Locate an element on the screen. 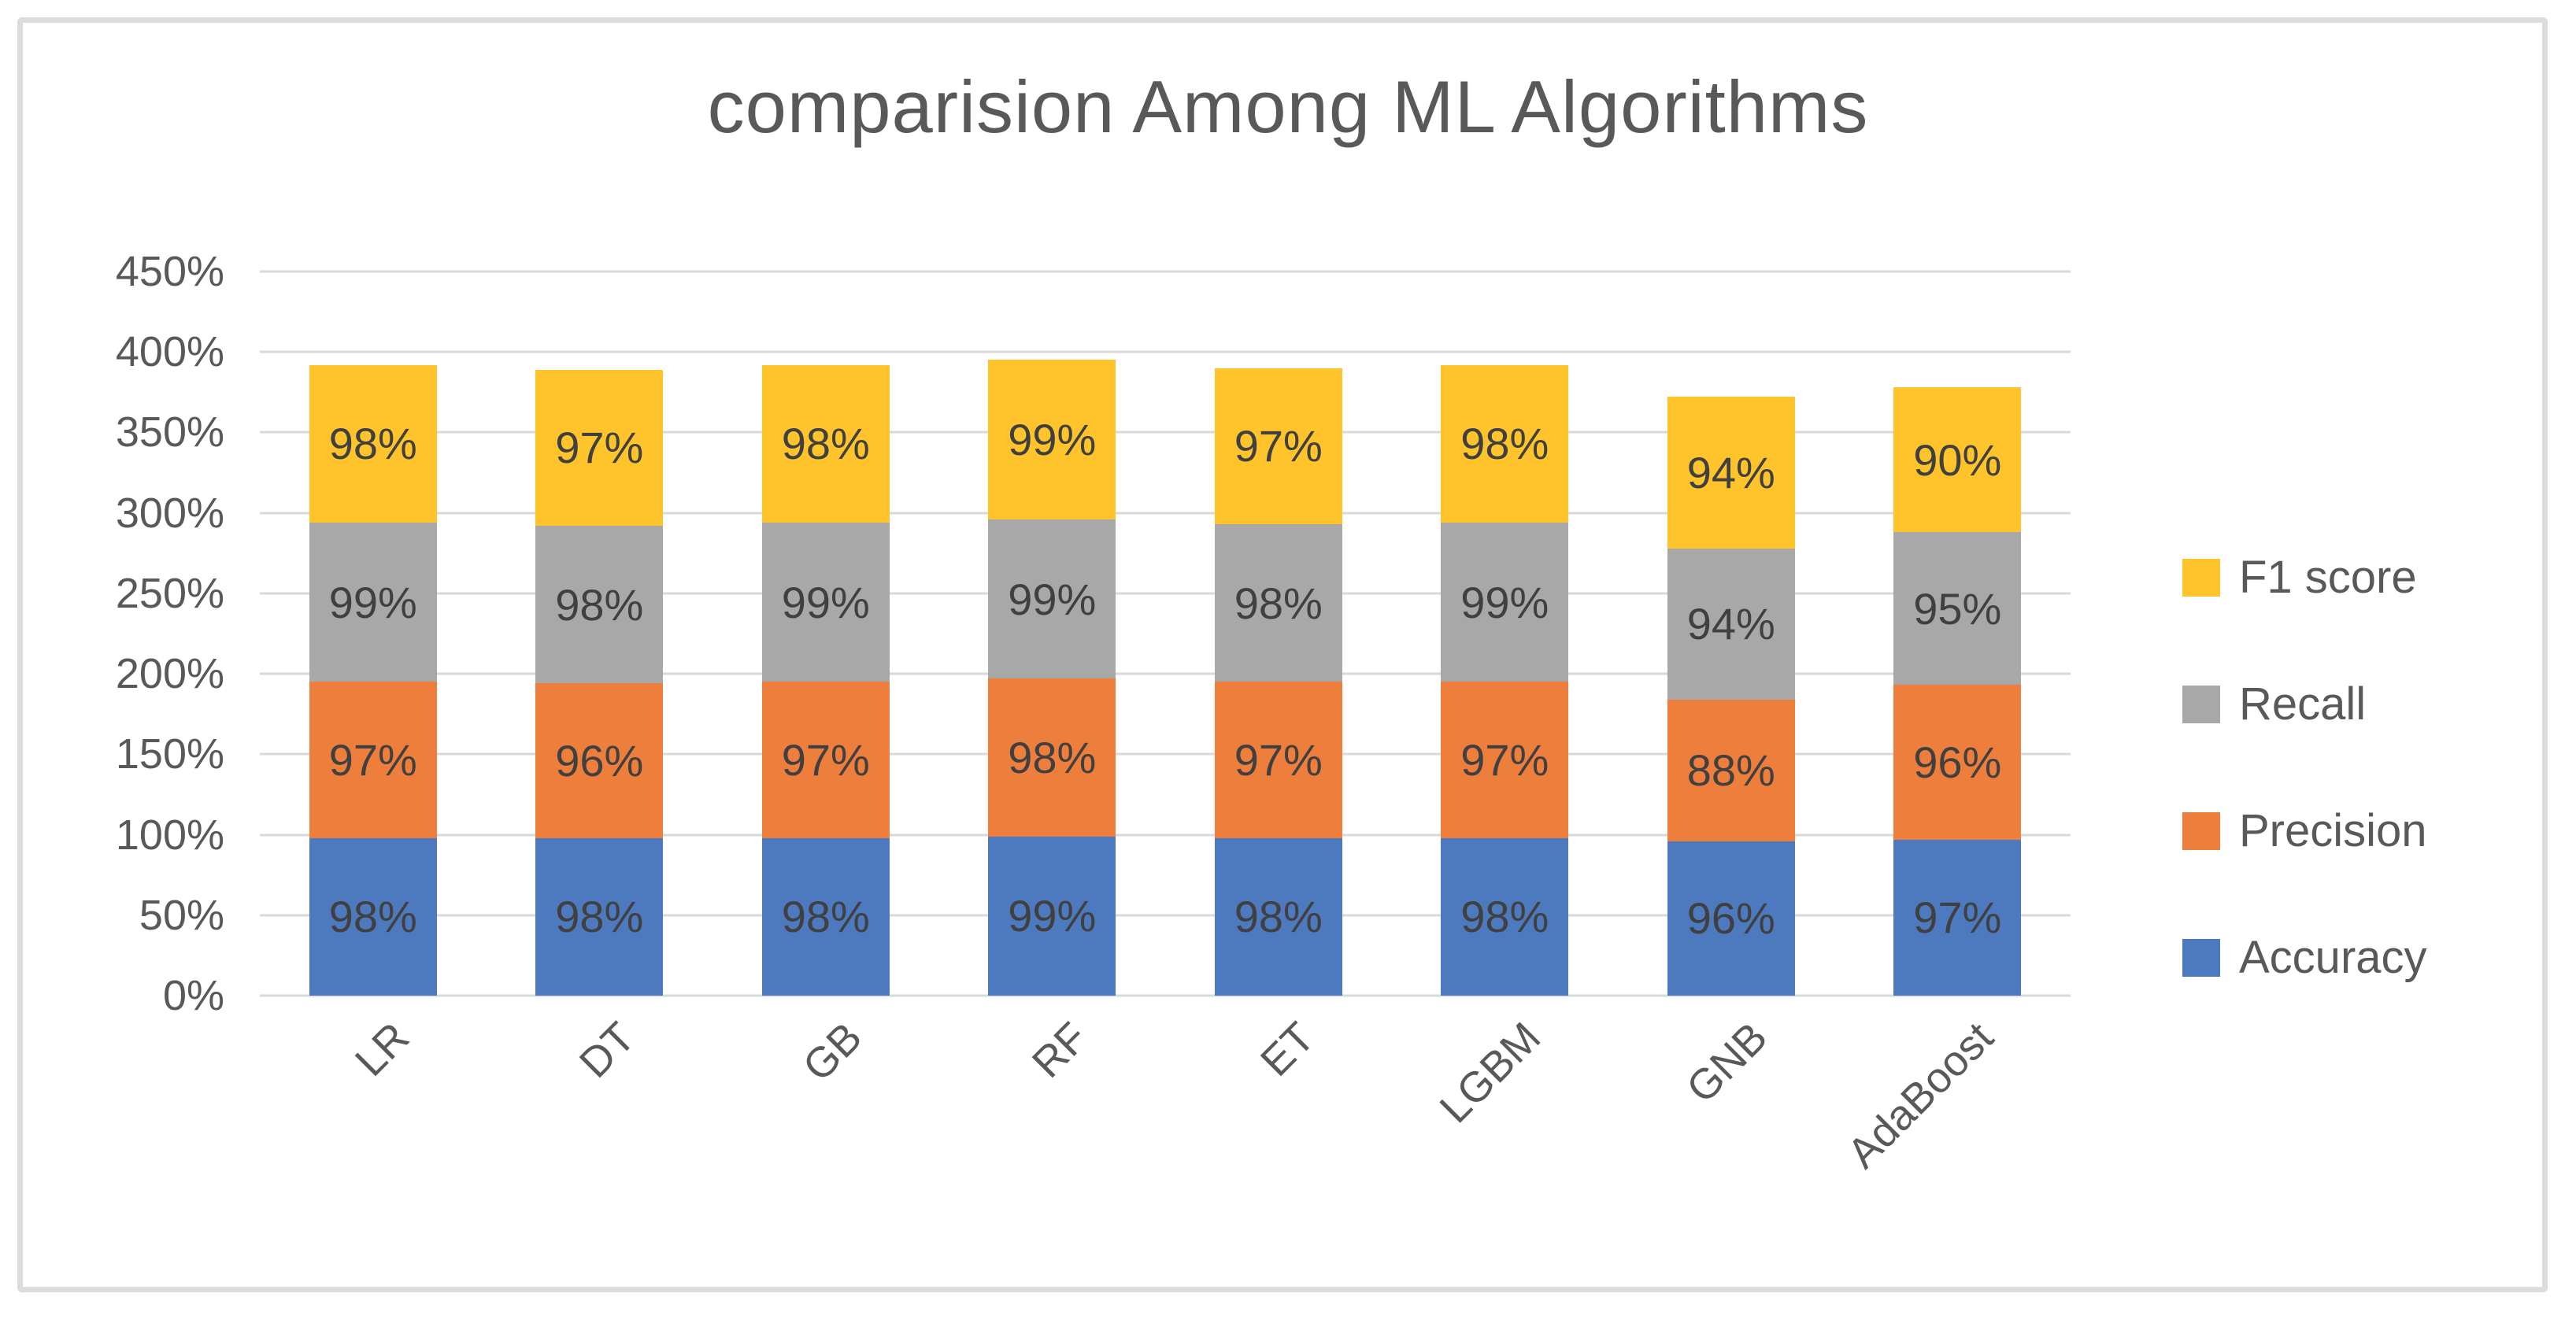  chart-title: comparision Among ML Algorithms is located at coordinates (1288, 106).